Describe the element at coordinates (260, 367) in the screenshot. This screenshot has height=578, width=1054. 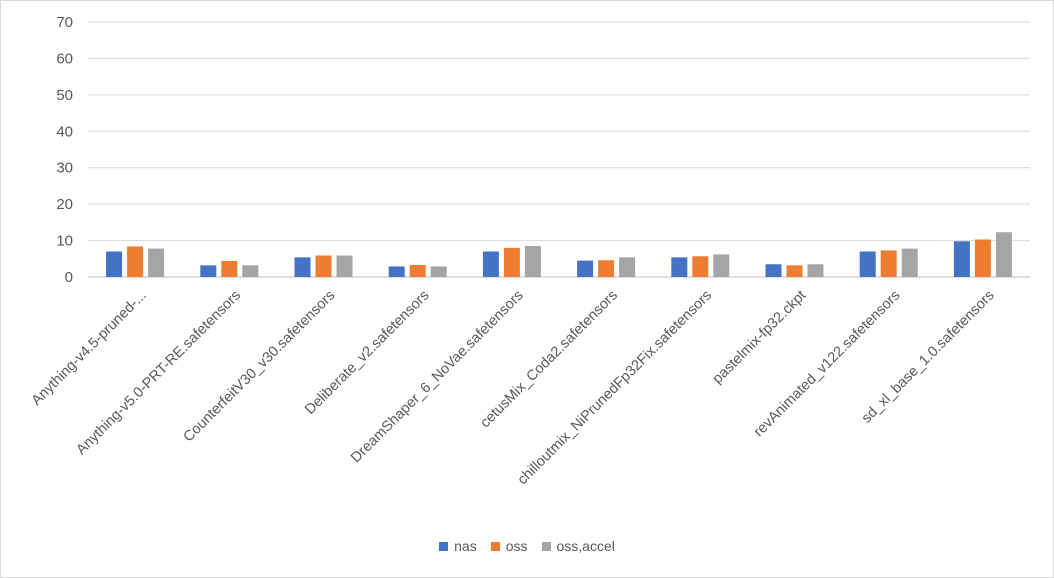
I see `x-category-label: CounterfeitV30_v30.safetensors` at that location.